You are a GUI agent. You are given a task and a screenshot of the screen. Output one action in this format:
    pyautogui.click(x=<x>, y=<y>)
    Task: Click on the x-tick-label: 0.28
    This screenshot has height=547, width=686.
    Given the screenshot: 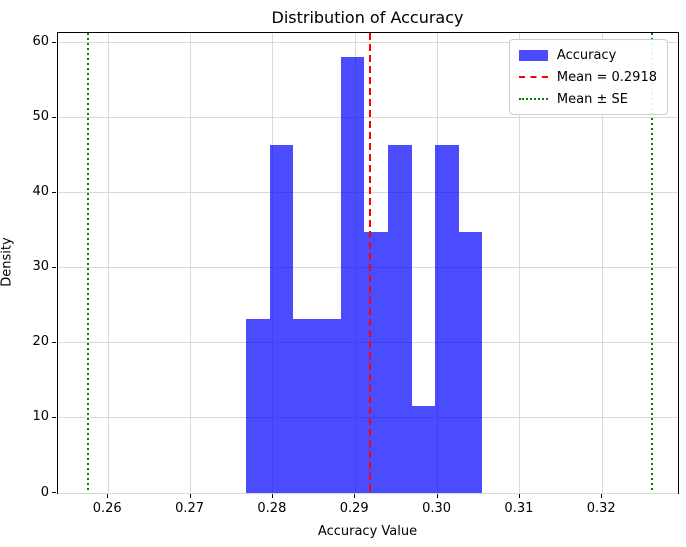 What is the action you would take?
    pyautogui.click(x=272, y=508)
    